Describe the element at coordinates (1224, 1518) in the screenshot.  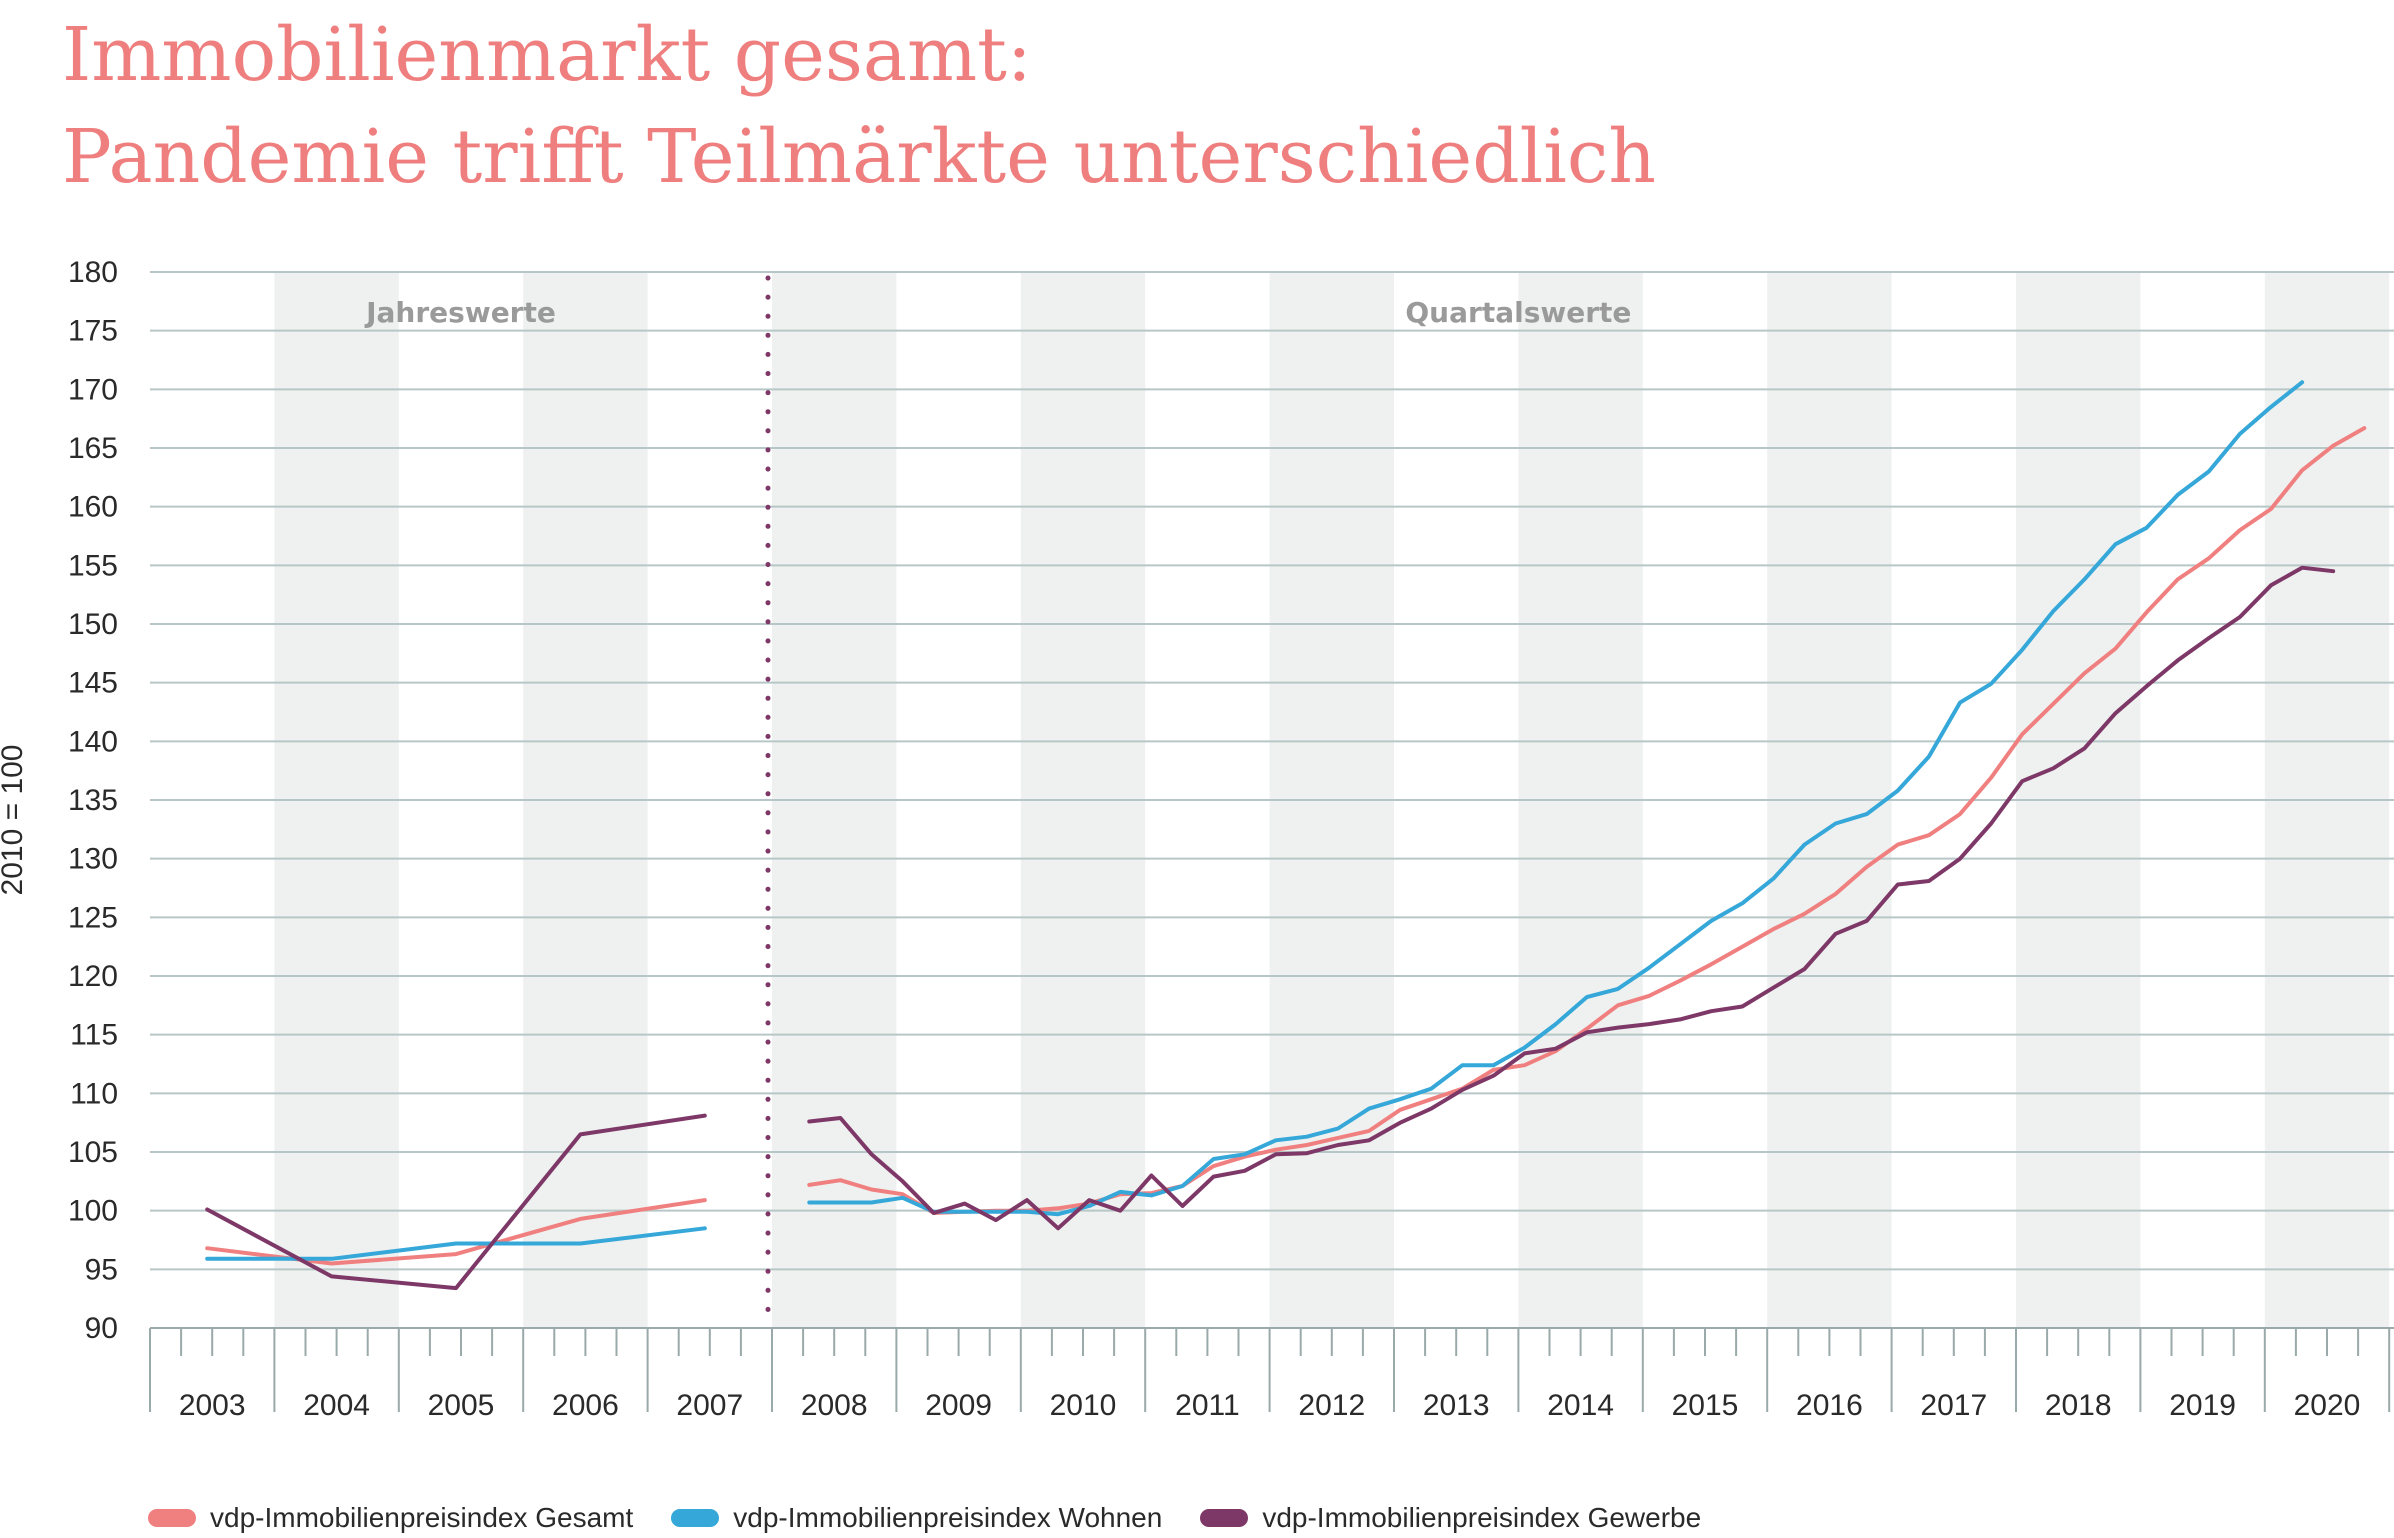
I see `legend-swatch-gewerbe` at that location.